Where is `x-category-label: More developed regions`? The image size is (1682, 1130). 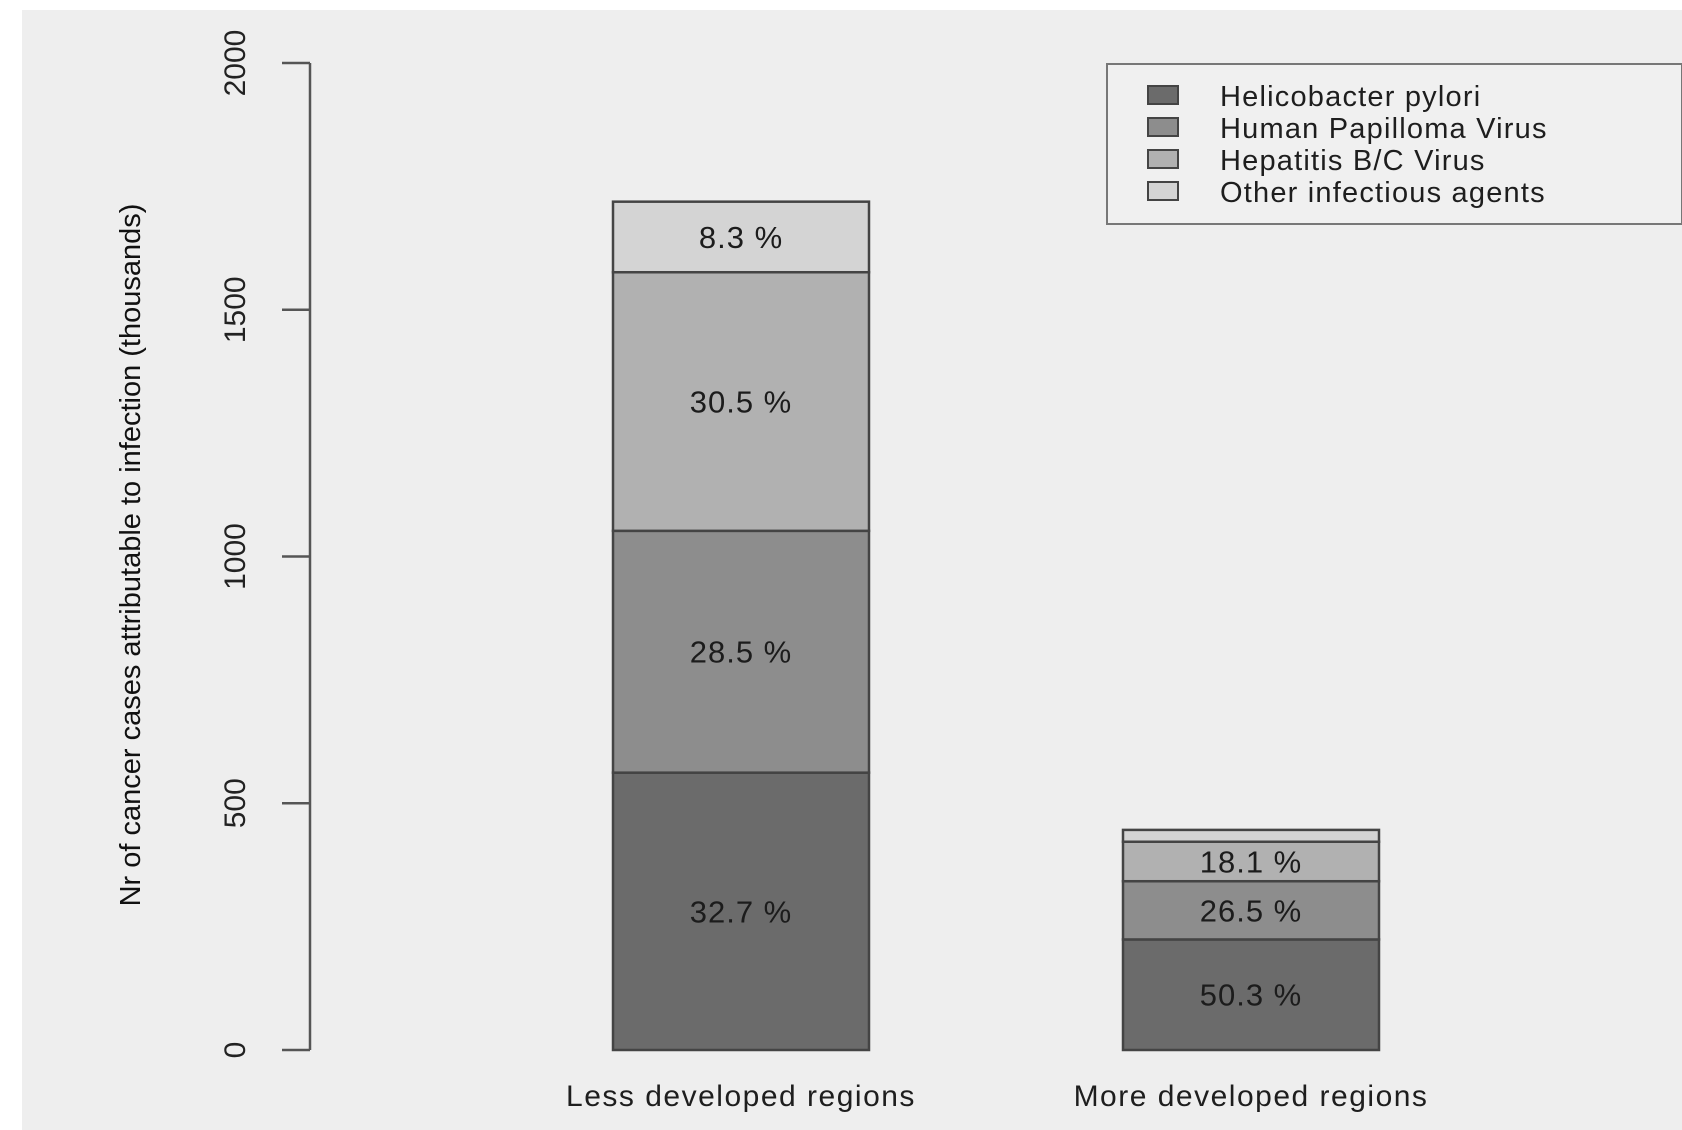
x-category-label: More developed regions is located at coordinates (1251, 1096).